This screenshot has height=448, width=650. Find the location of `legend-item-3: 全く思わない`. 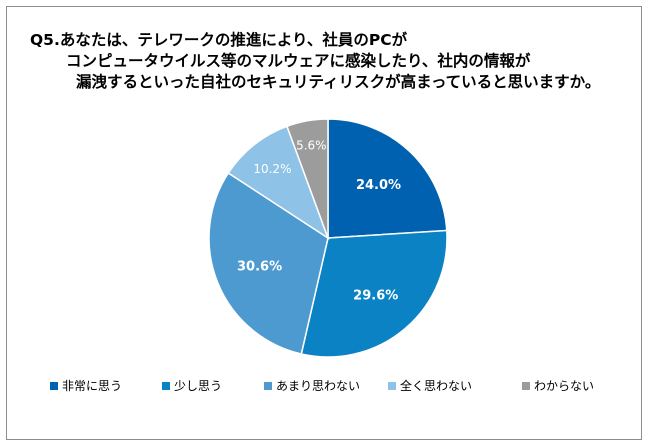

legend-item-3: 全く思わない is located at coordinates (430, 385).